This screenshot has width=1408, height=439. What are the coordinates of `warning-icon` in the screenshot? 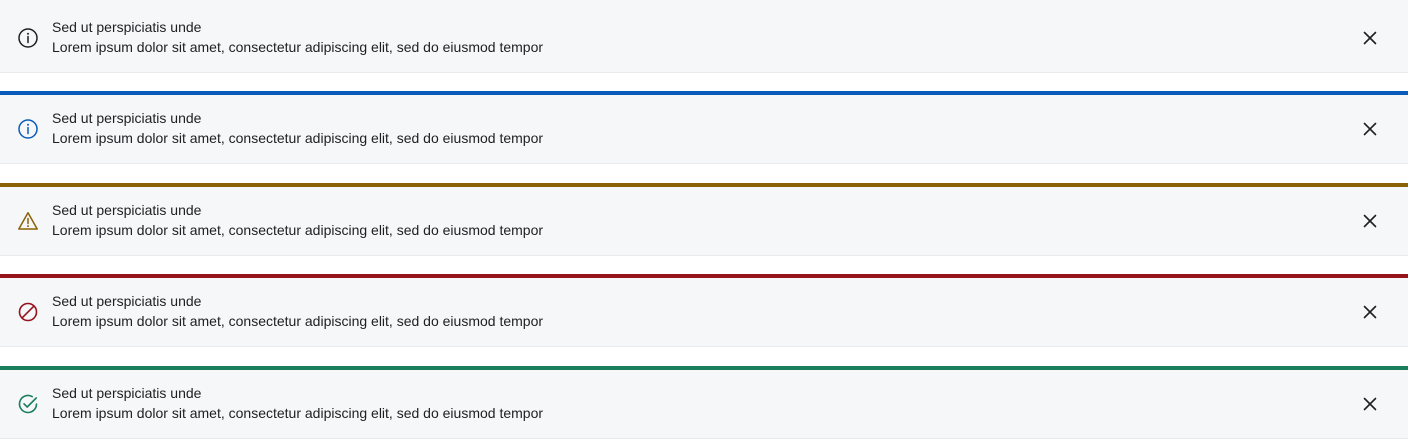 It's located at (28, 221).